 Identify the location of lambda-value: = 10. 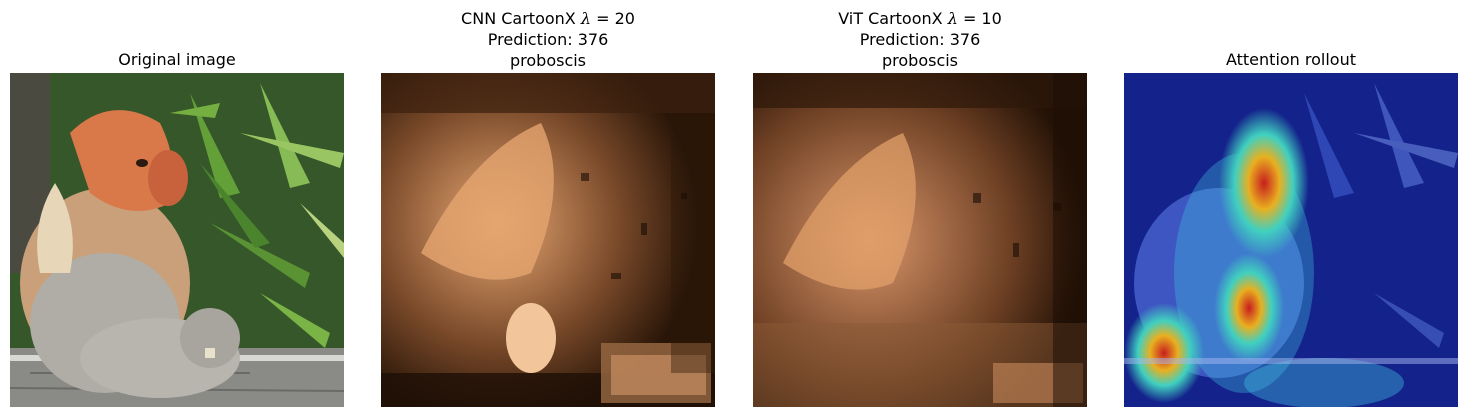
(982, 18).